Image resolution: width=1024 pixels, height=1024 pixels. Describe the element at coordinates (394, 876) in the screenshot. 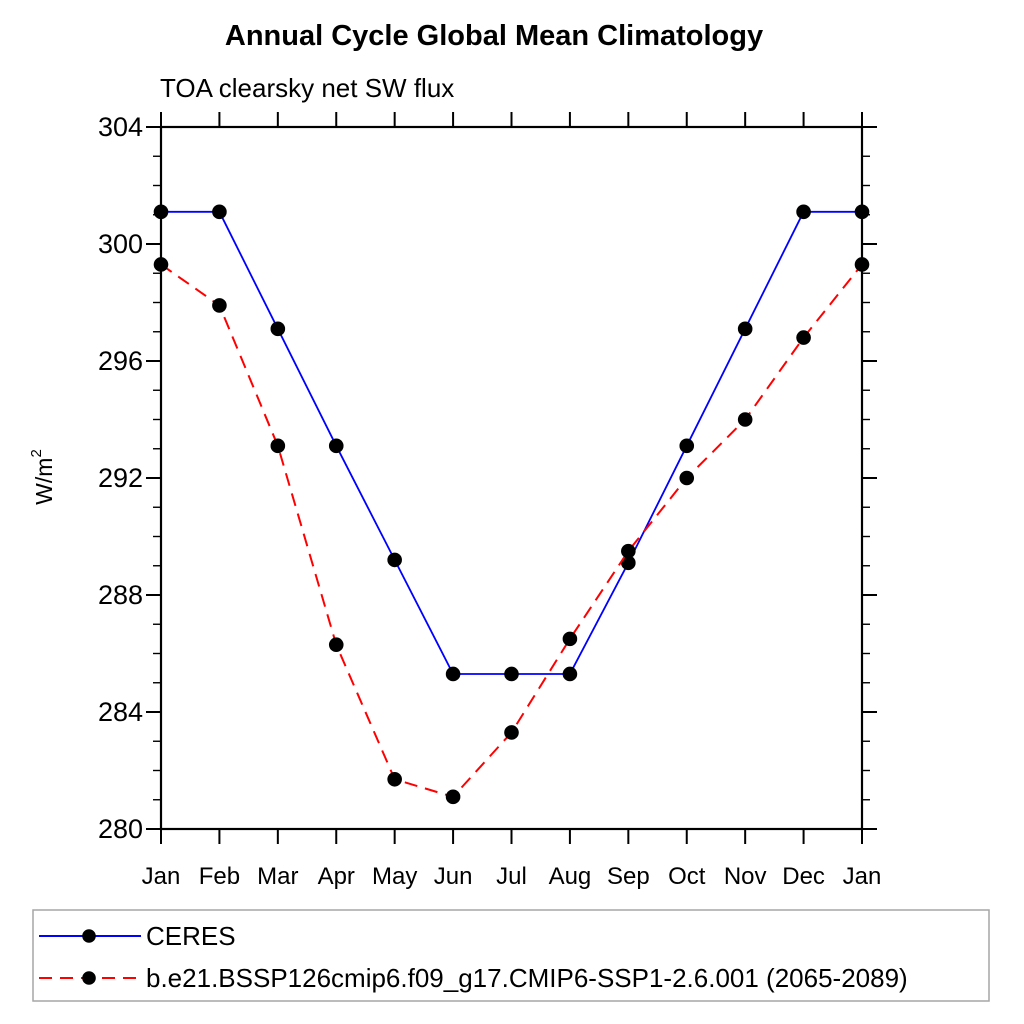

I see `x-tick-label: May` at that location.